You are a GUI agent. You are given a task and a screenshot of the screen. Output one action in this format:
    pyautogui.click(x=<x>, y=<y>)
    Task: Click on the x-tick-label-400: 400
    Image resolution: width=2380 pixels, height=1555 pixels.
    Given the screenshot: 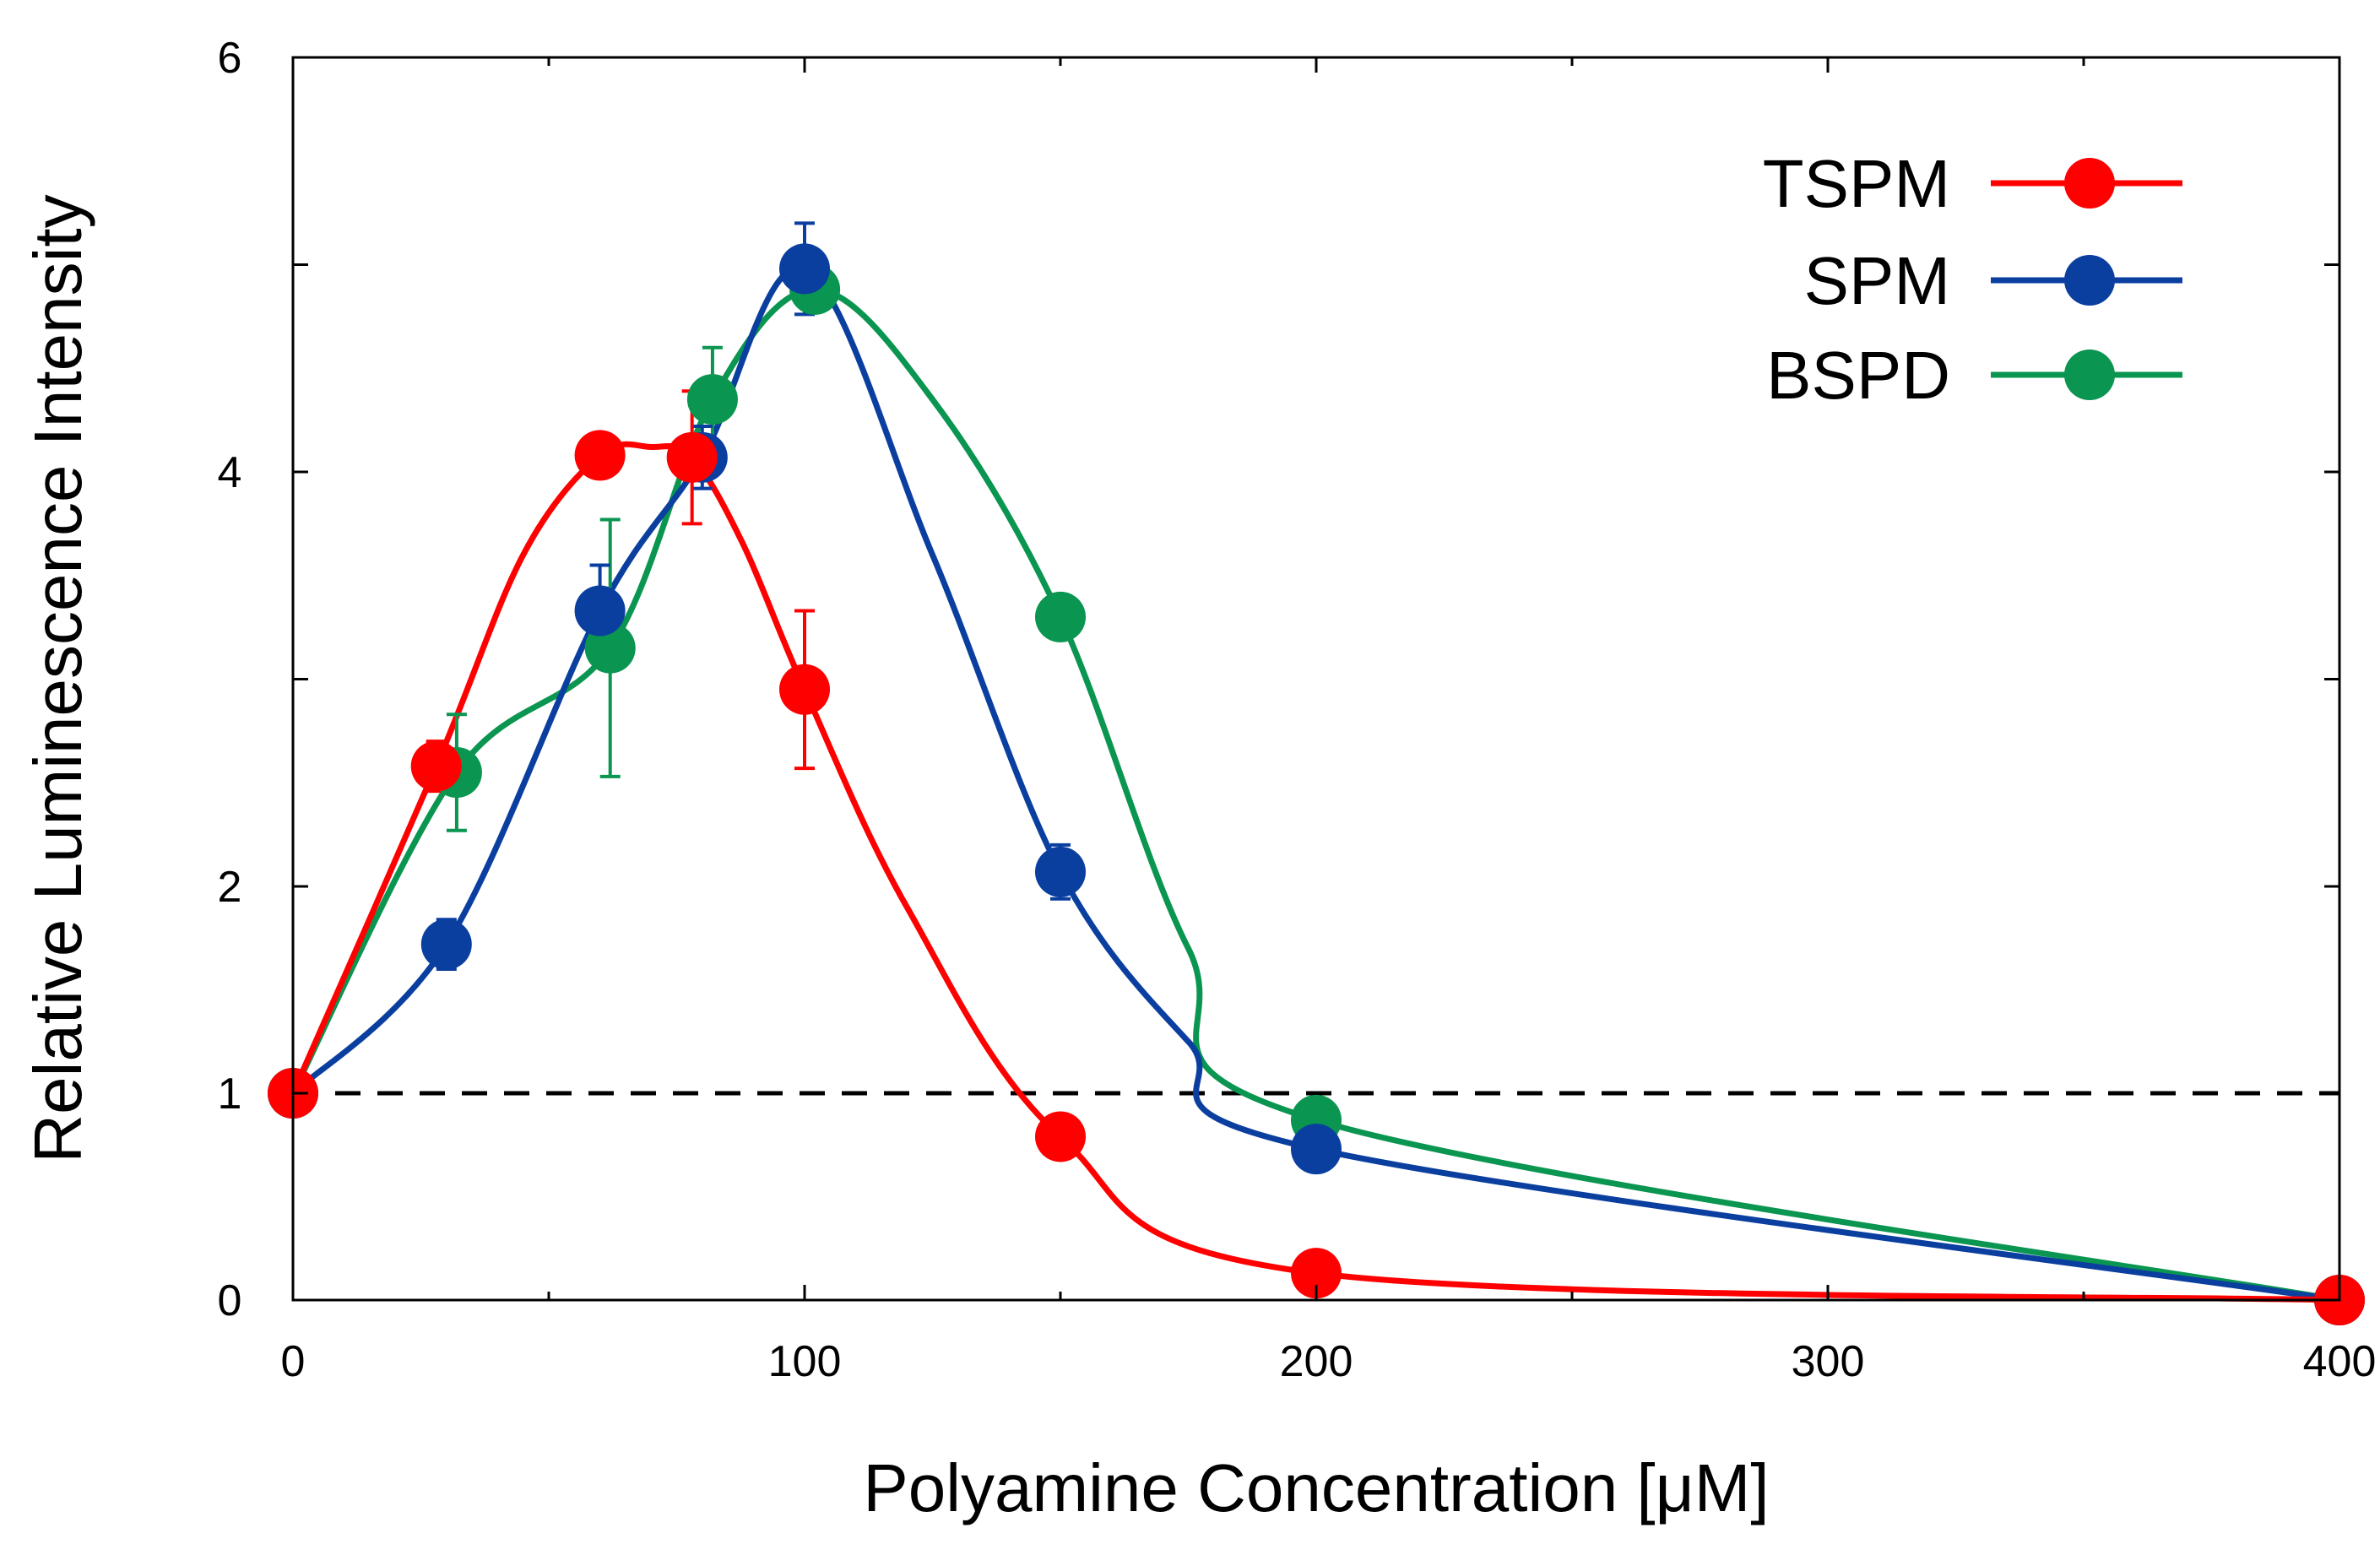 What is the action you would take?
    pyautogui.click(x=2340, y=1362)
    